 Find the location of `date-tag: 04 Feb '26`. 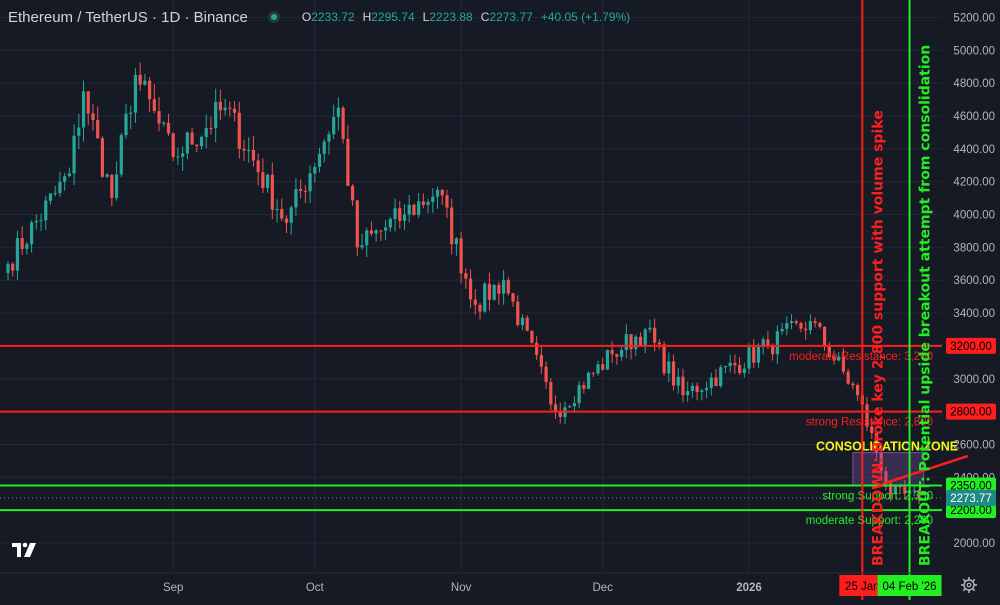

date-tag: 04 Feb '26 is located at coordinates (909, 585).